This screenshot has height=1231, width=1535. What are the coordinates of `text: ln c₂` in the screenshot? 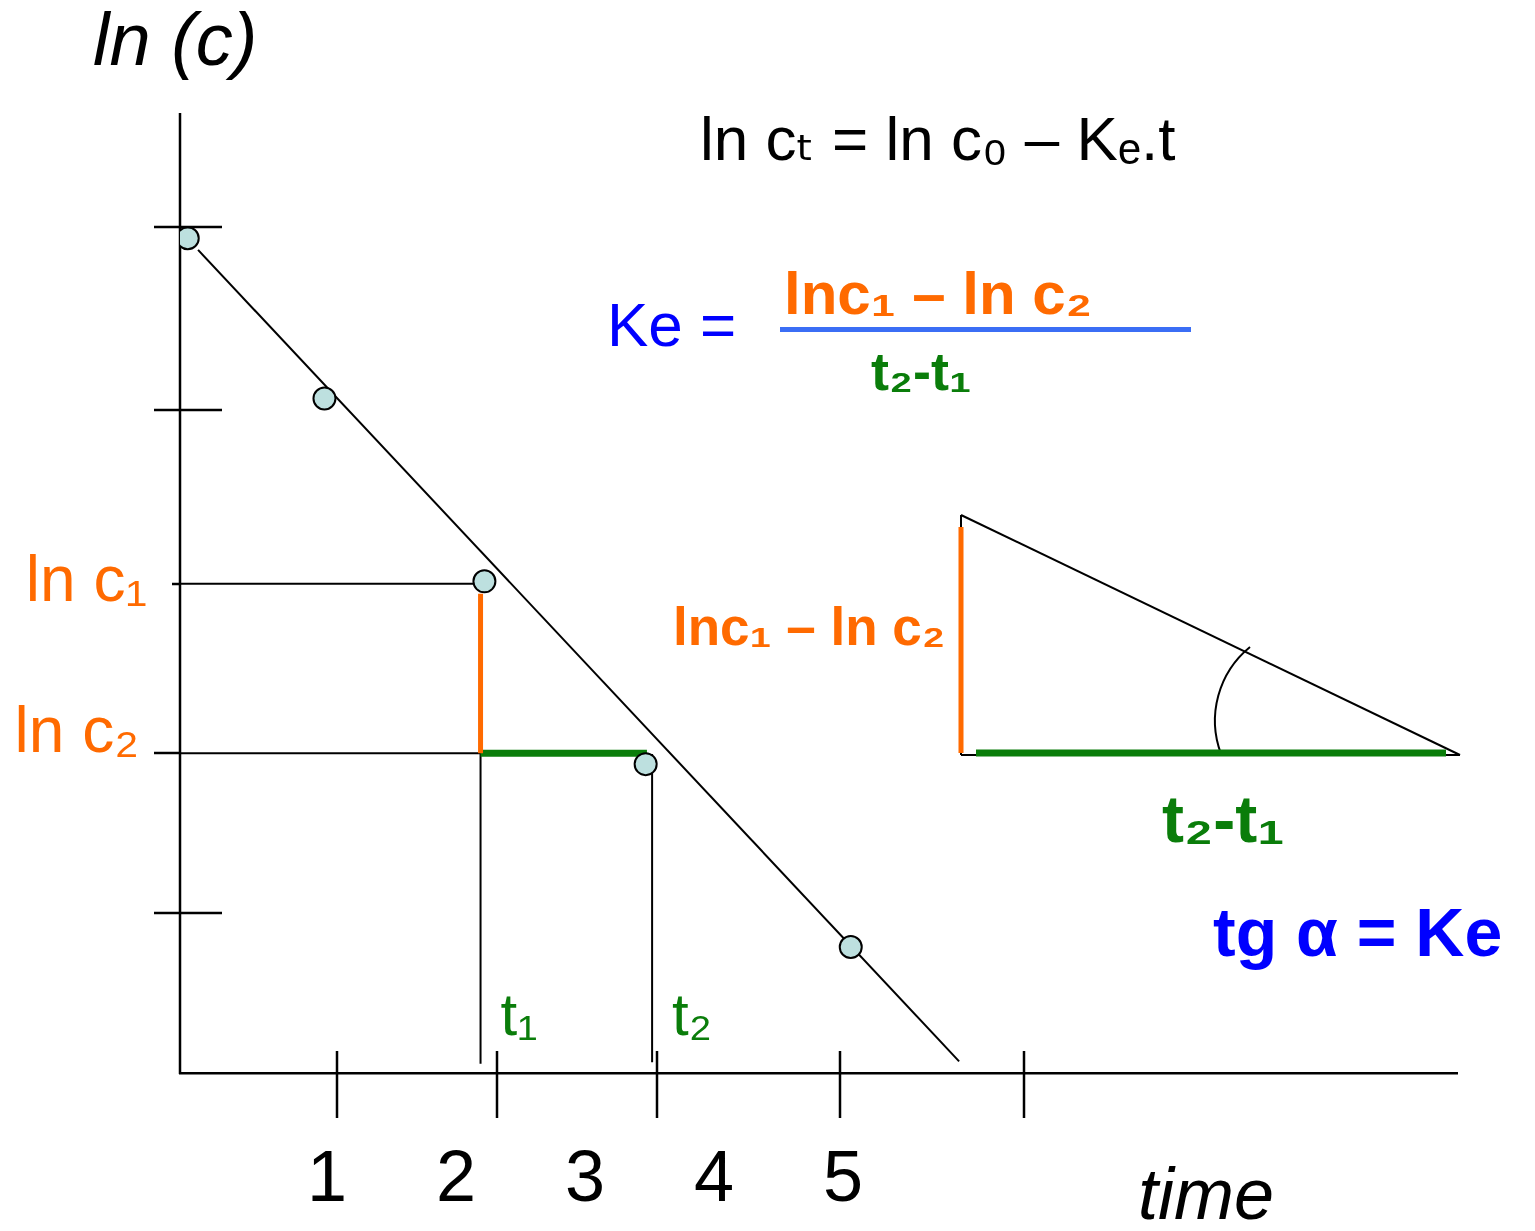 It's located at (76, 730).